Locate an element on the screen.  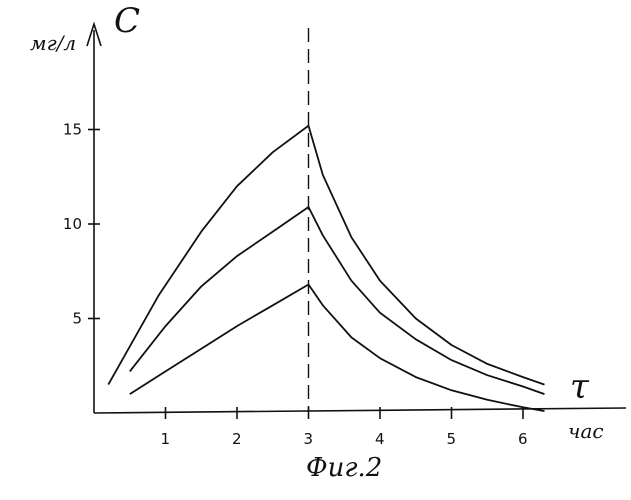
x-tick-label: 2 is located at coordinates (237, 439).